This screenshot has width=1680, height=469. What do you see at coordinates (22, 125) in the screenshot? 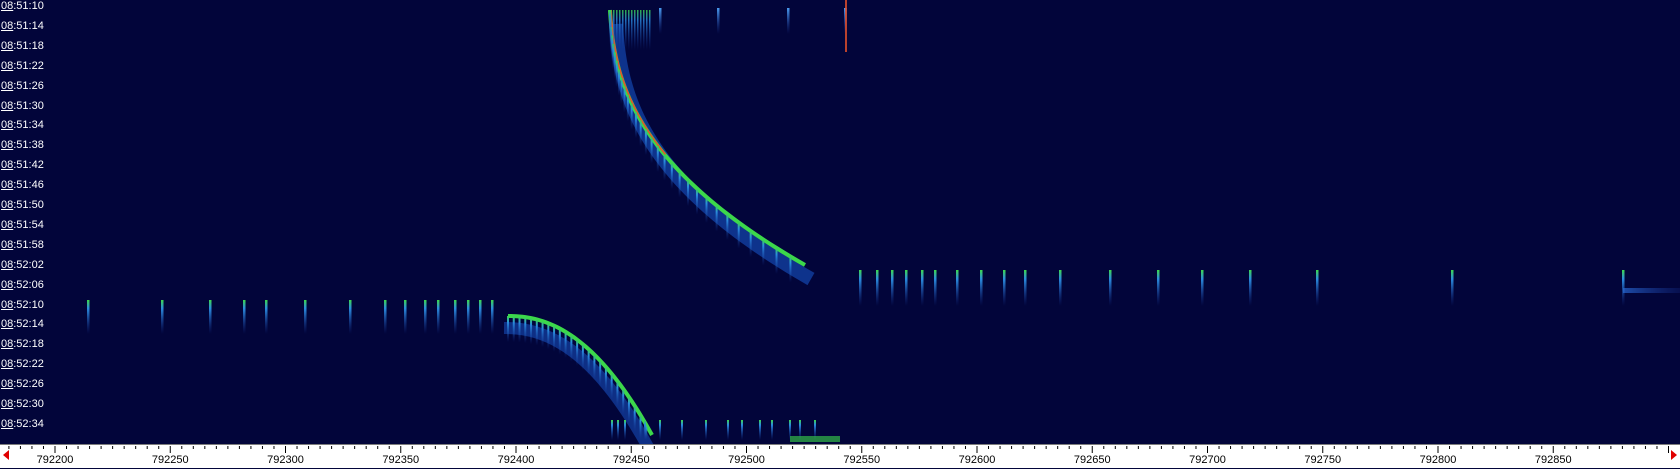
I see `time-label: 08:51:34` at bounding box center [22, 125].